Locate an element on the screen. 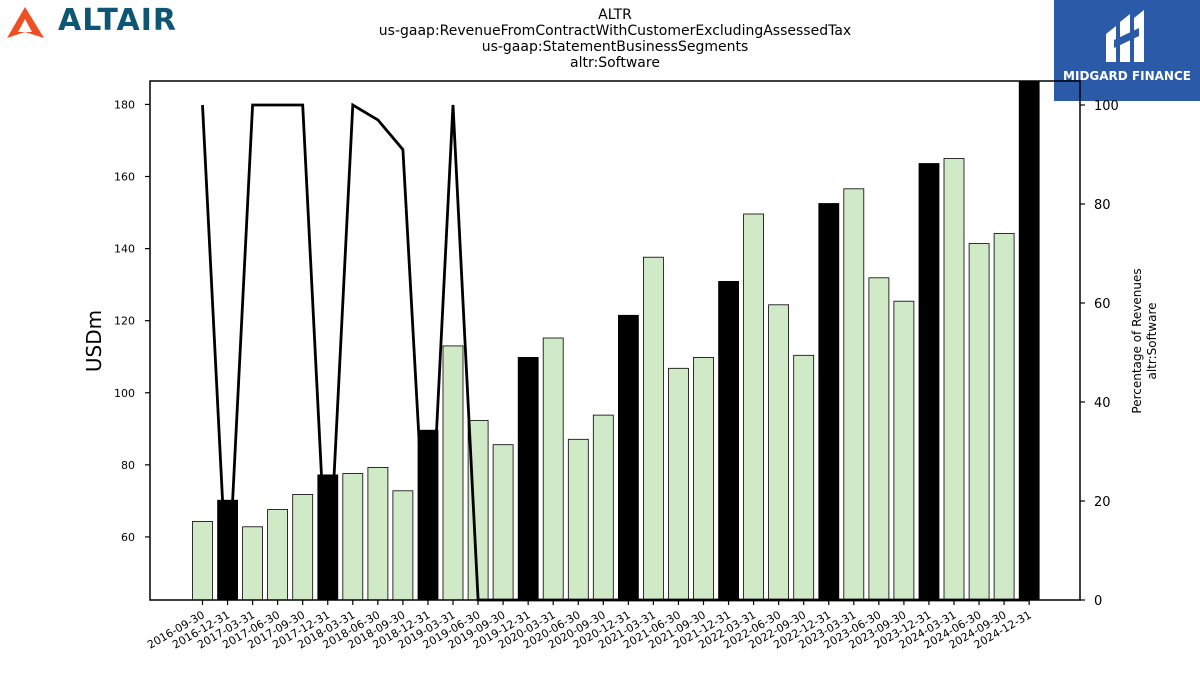 This screenshot has height=675, width=1200. title-line: altr:Software is located at coordinates (615, 63).